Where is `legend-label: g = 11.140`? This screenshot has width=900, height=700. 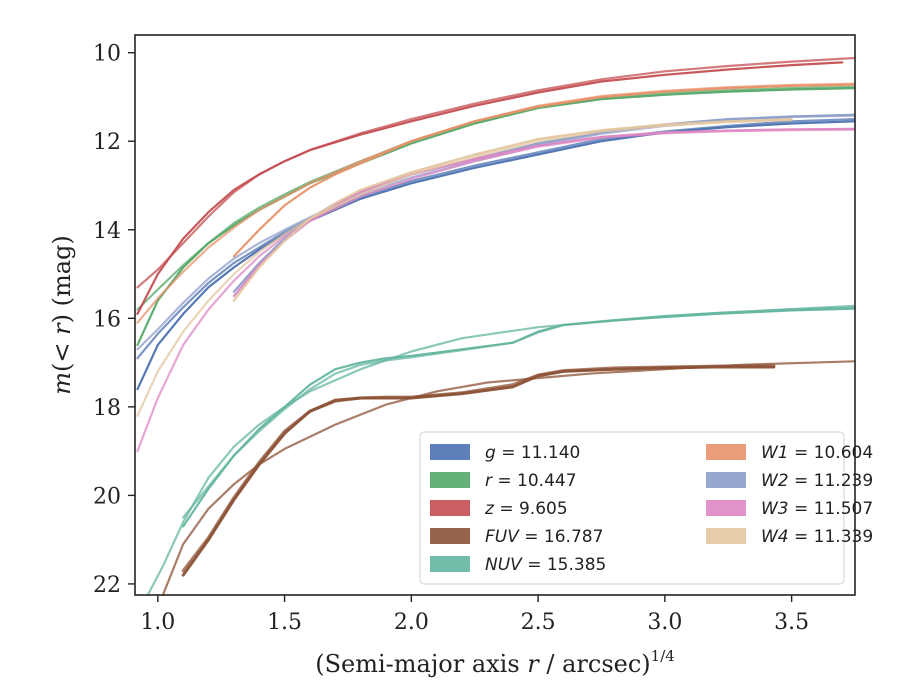
legend-label: g = 11.140 is located at coordinates (532, 453).